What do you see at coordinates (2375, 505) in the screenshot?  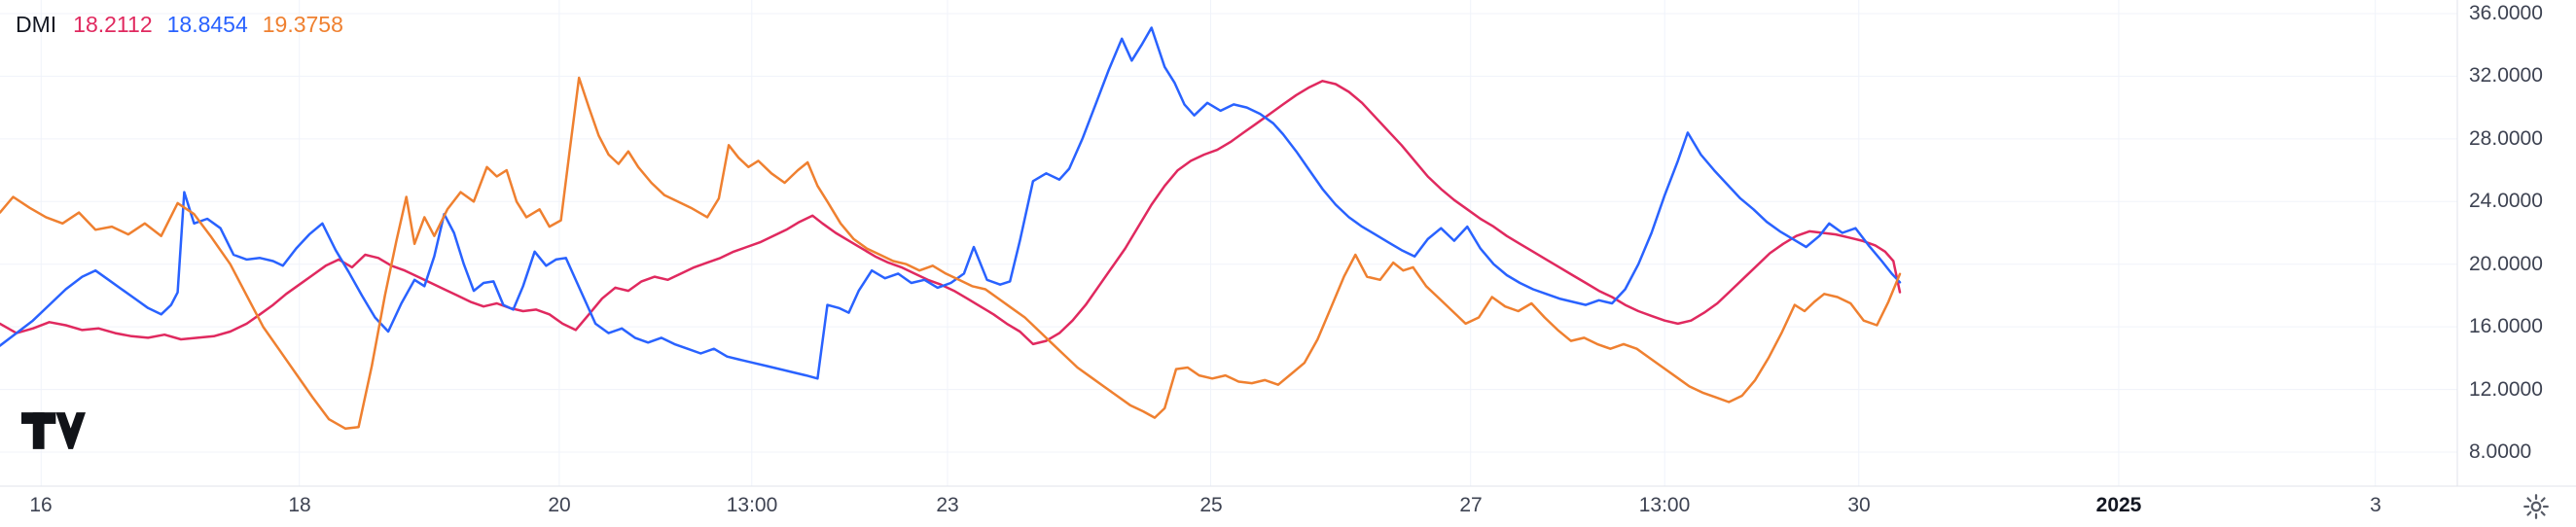 I see `time-axis-label: 3` at bounding box center [2375, 505].